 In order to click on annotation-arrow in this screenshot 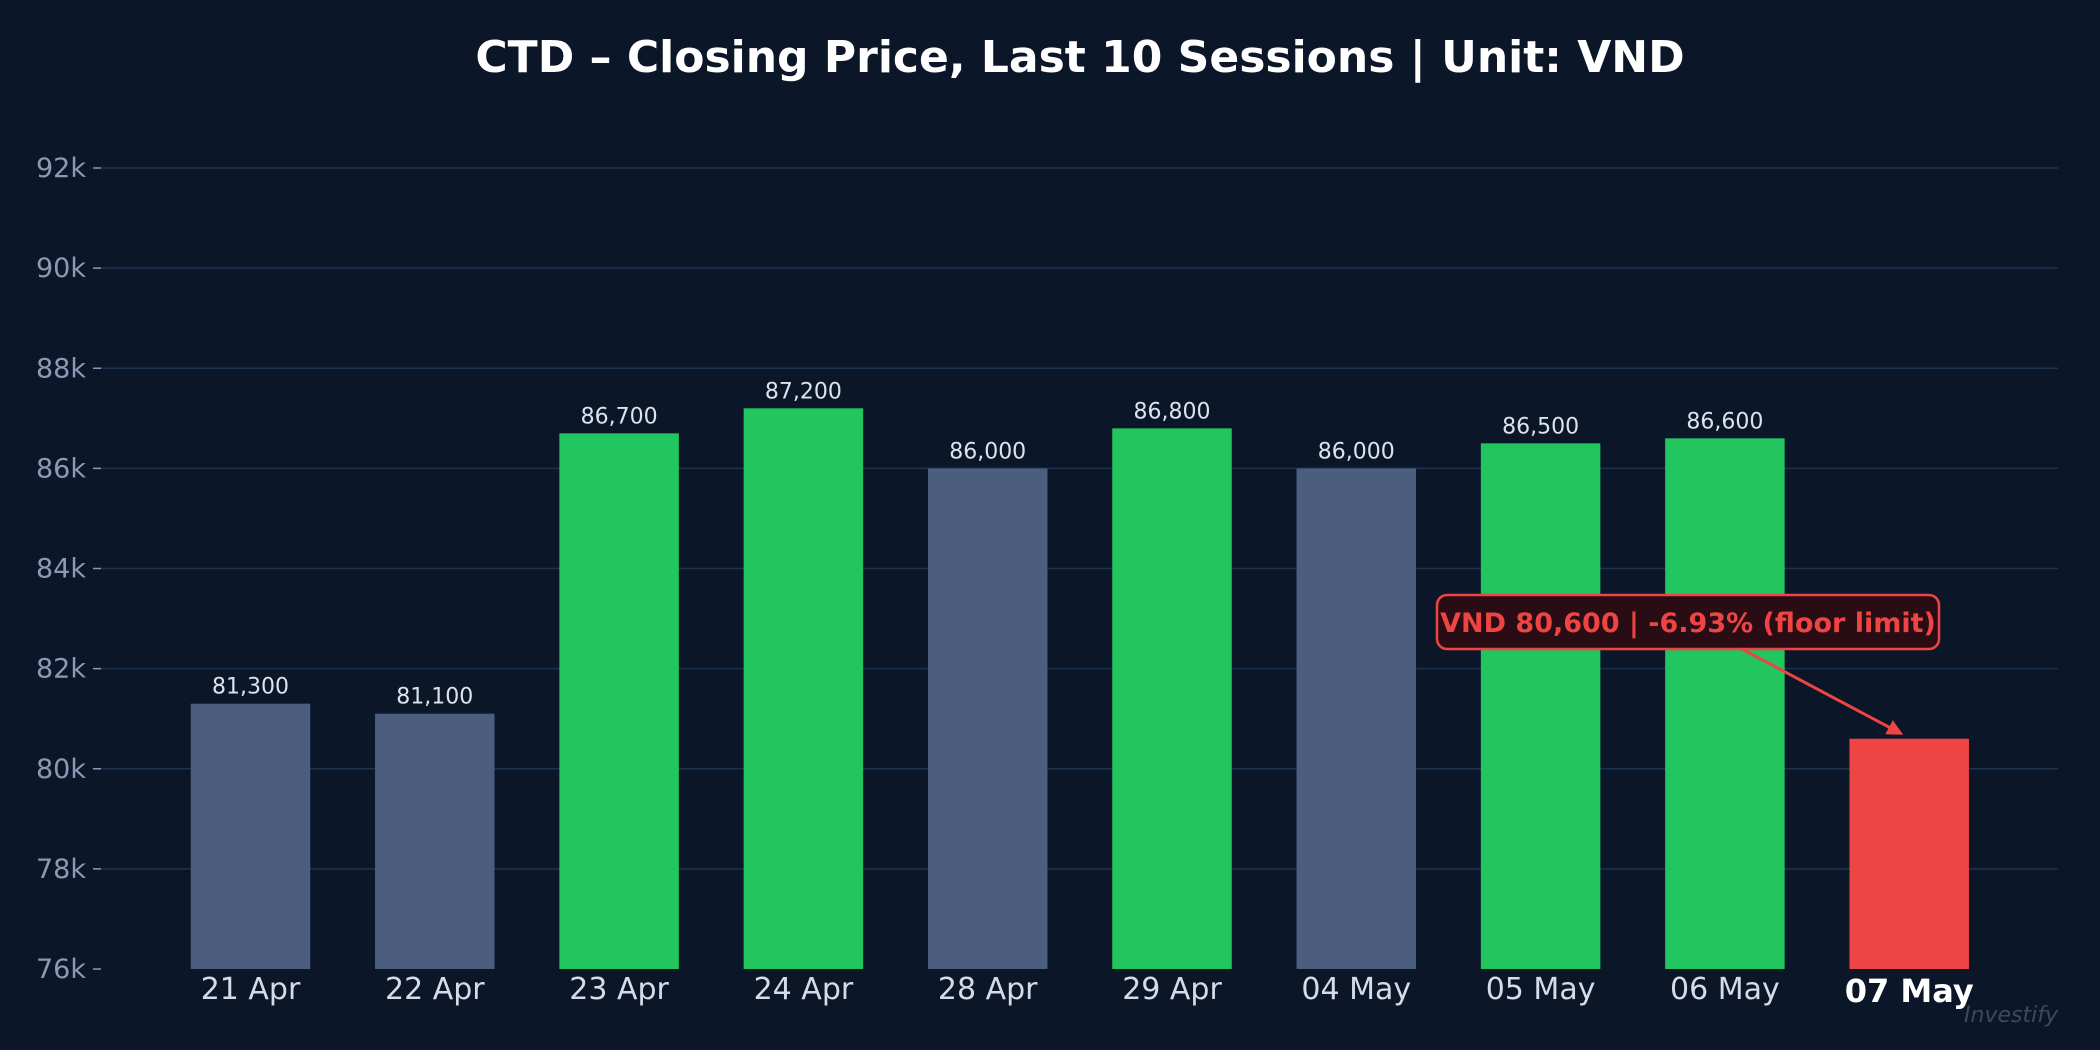, I will do `click(1818, 689)`.